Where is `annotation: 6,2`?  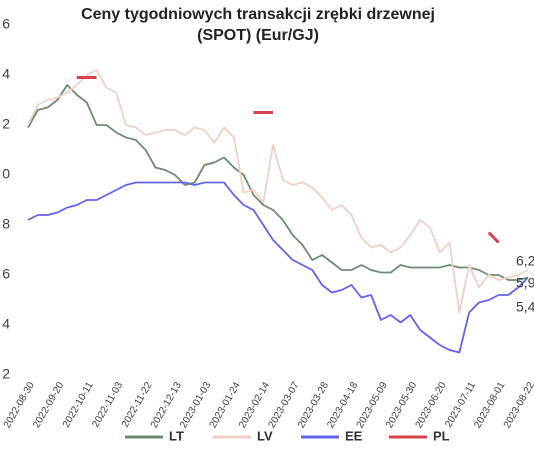
annotation: 6,2 is located at coordinates (525, 261).